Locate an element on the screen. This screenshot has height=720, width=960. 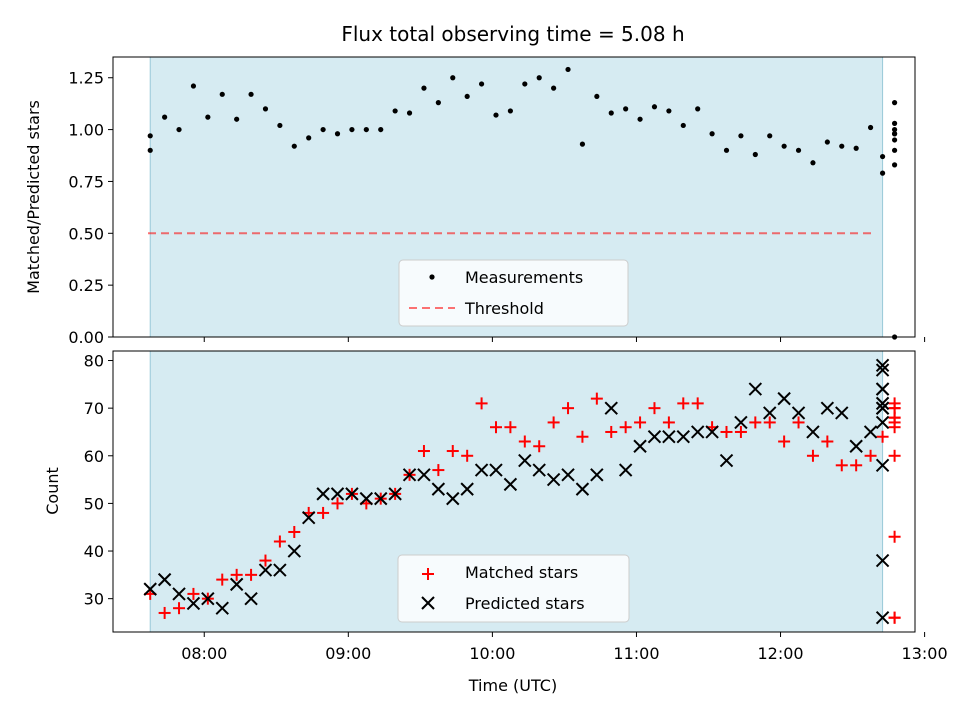
top-y-tick-label: 0.50 is located at coordinates (86, 233).